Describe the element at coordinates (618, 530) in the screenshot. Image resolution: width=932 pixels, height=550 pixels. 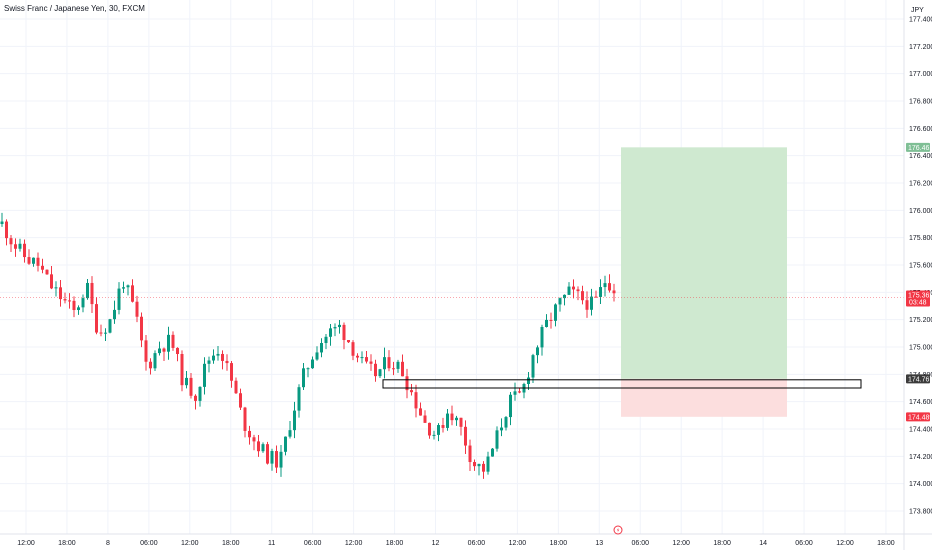
I see `flash-icon` at that location.